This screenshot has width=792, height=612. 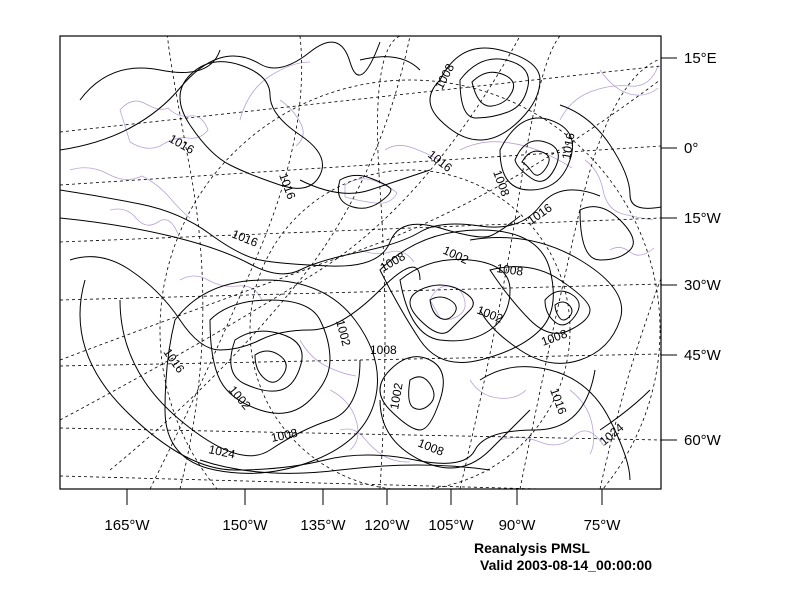 What do you see at coordinates (127, 525) in the screenshot?
I see `lon-tick-label: 165°W` at bounding box center [127, 525].